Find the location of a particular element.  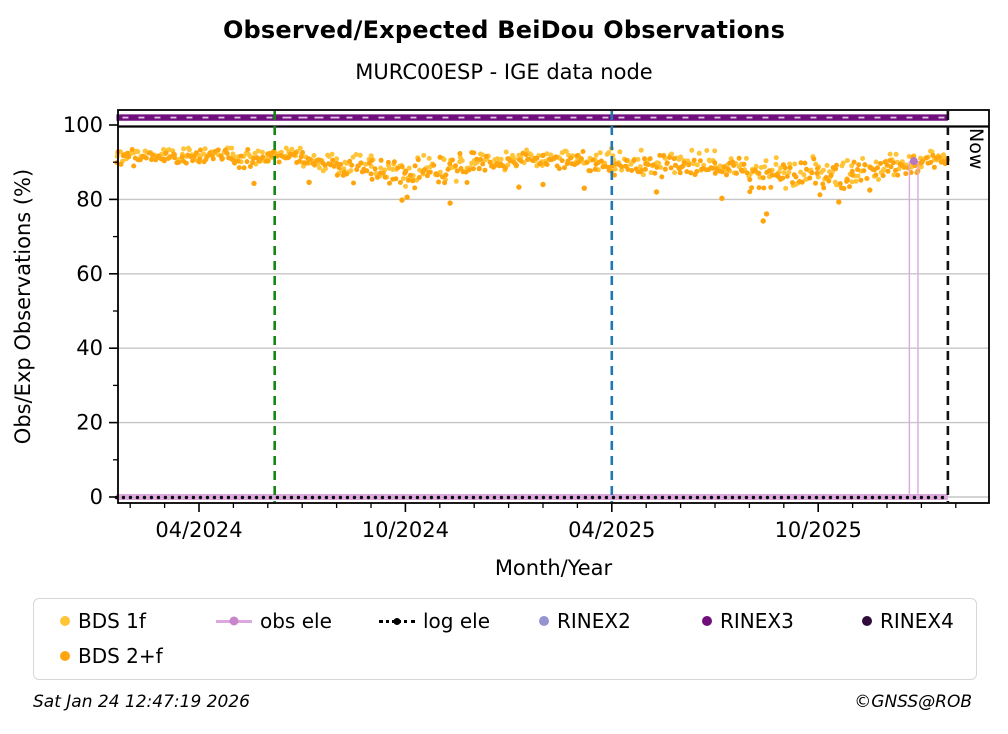

rinex-band-light-dashes is located at coordinates (533, 117).